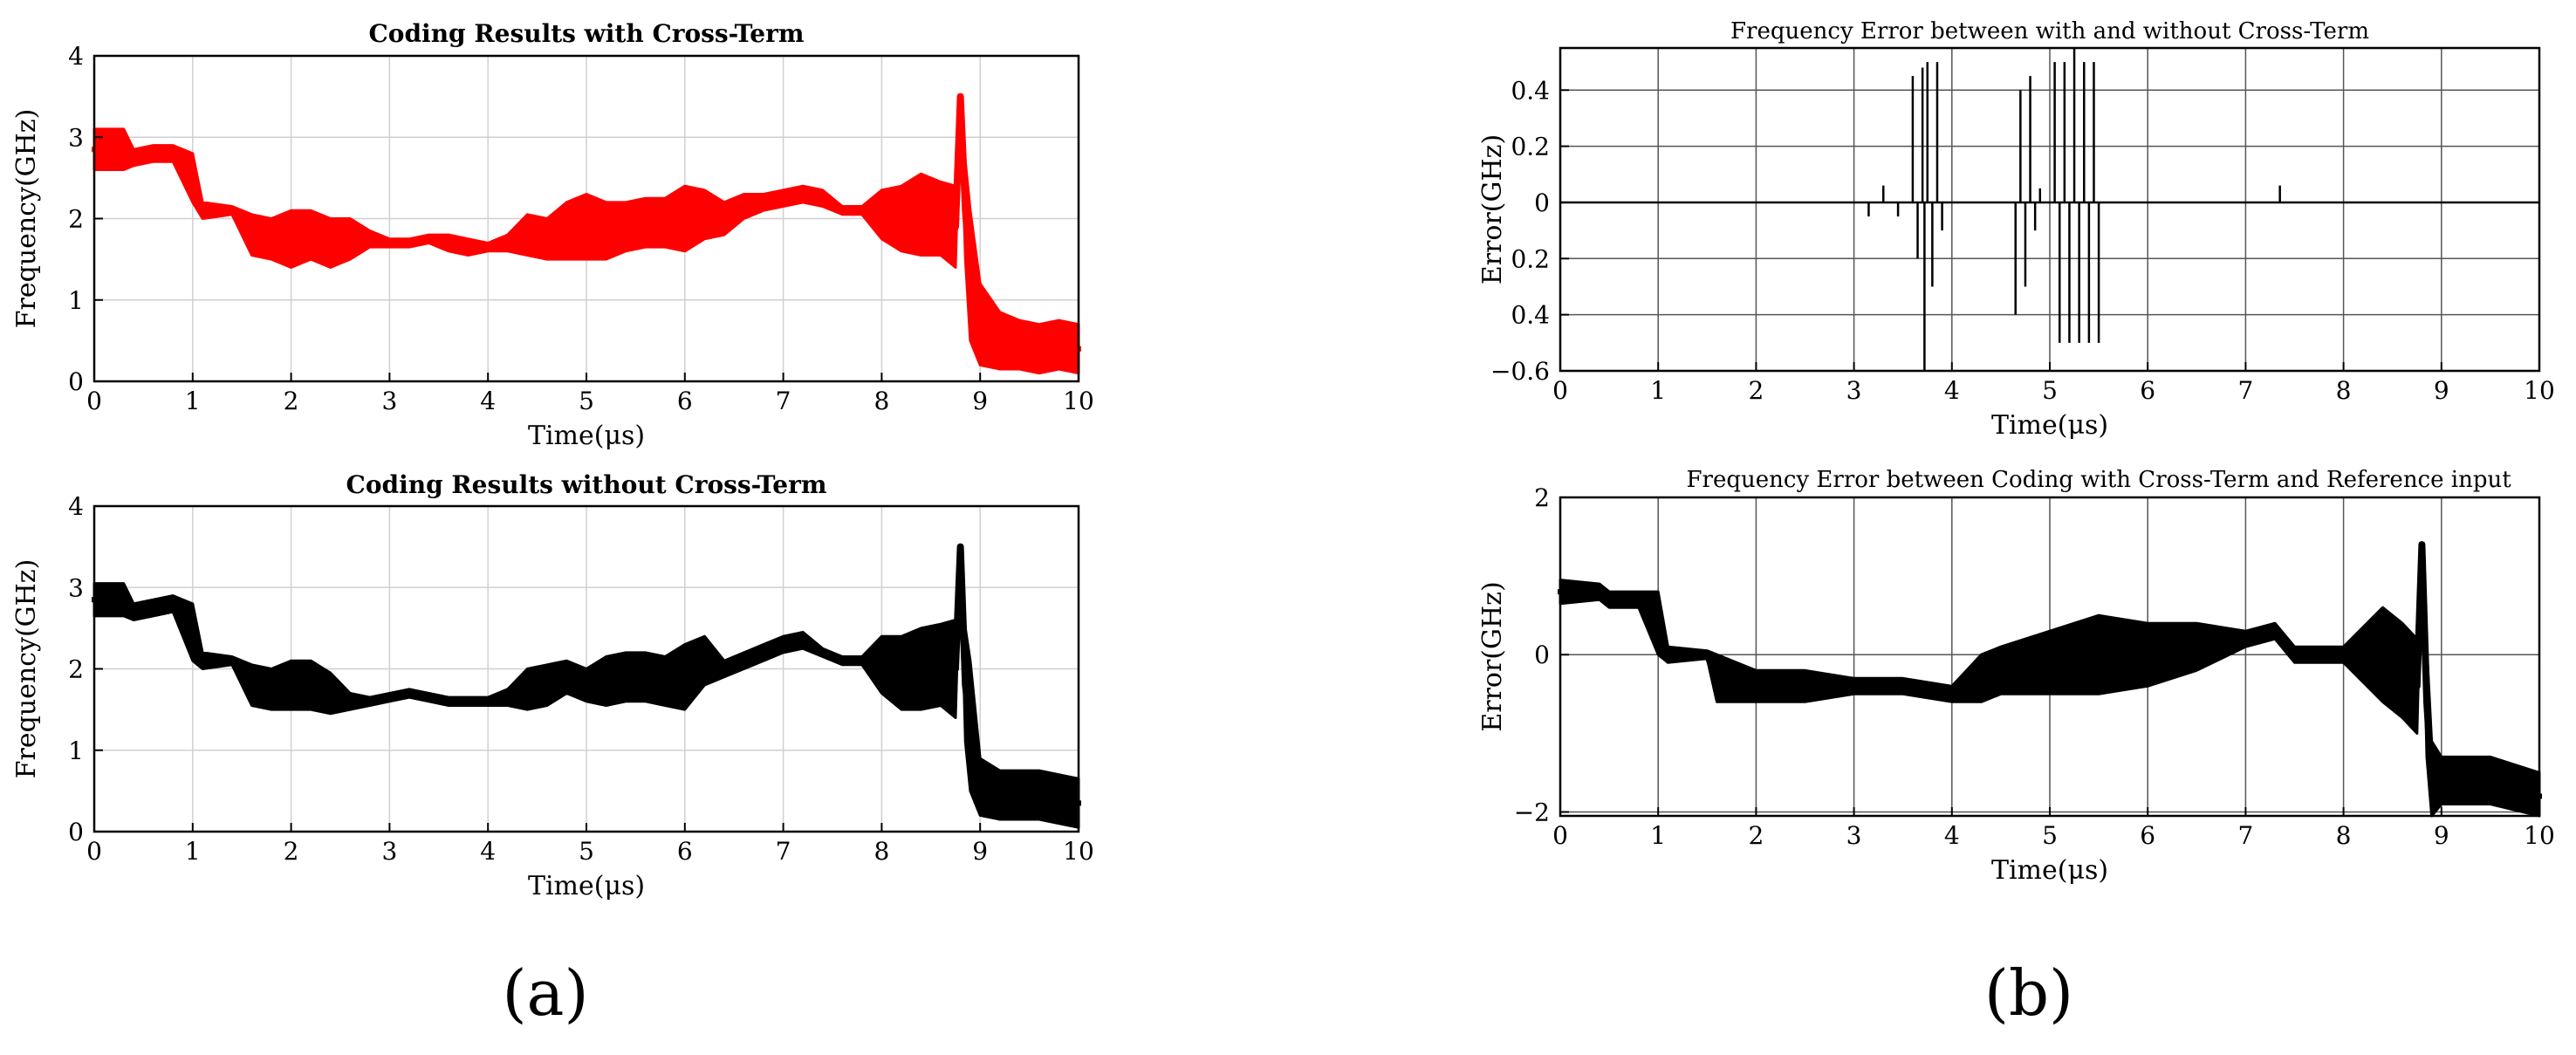  I want to click on x-tick-label: 10, so click(1078, 401).